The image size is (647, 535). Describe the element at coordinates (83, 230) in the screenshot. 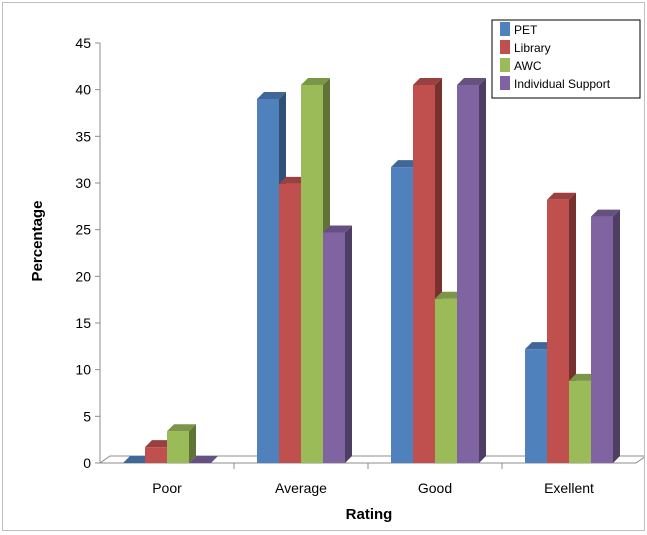

I see `y-tick-label: 25` at that location.